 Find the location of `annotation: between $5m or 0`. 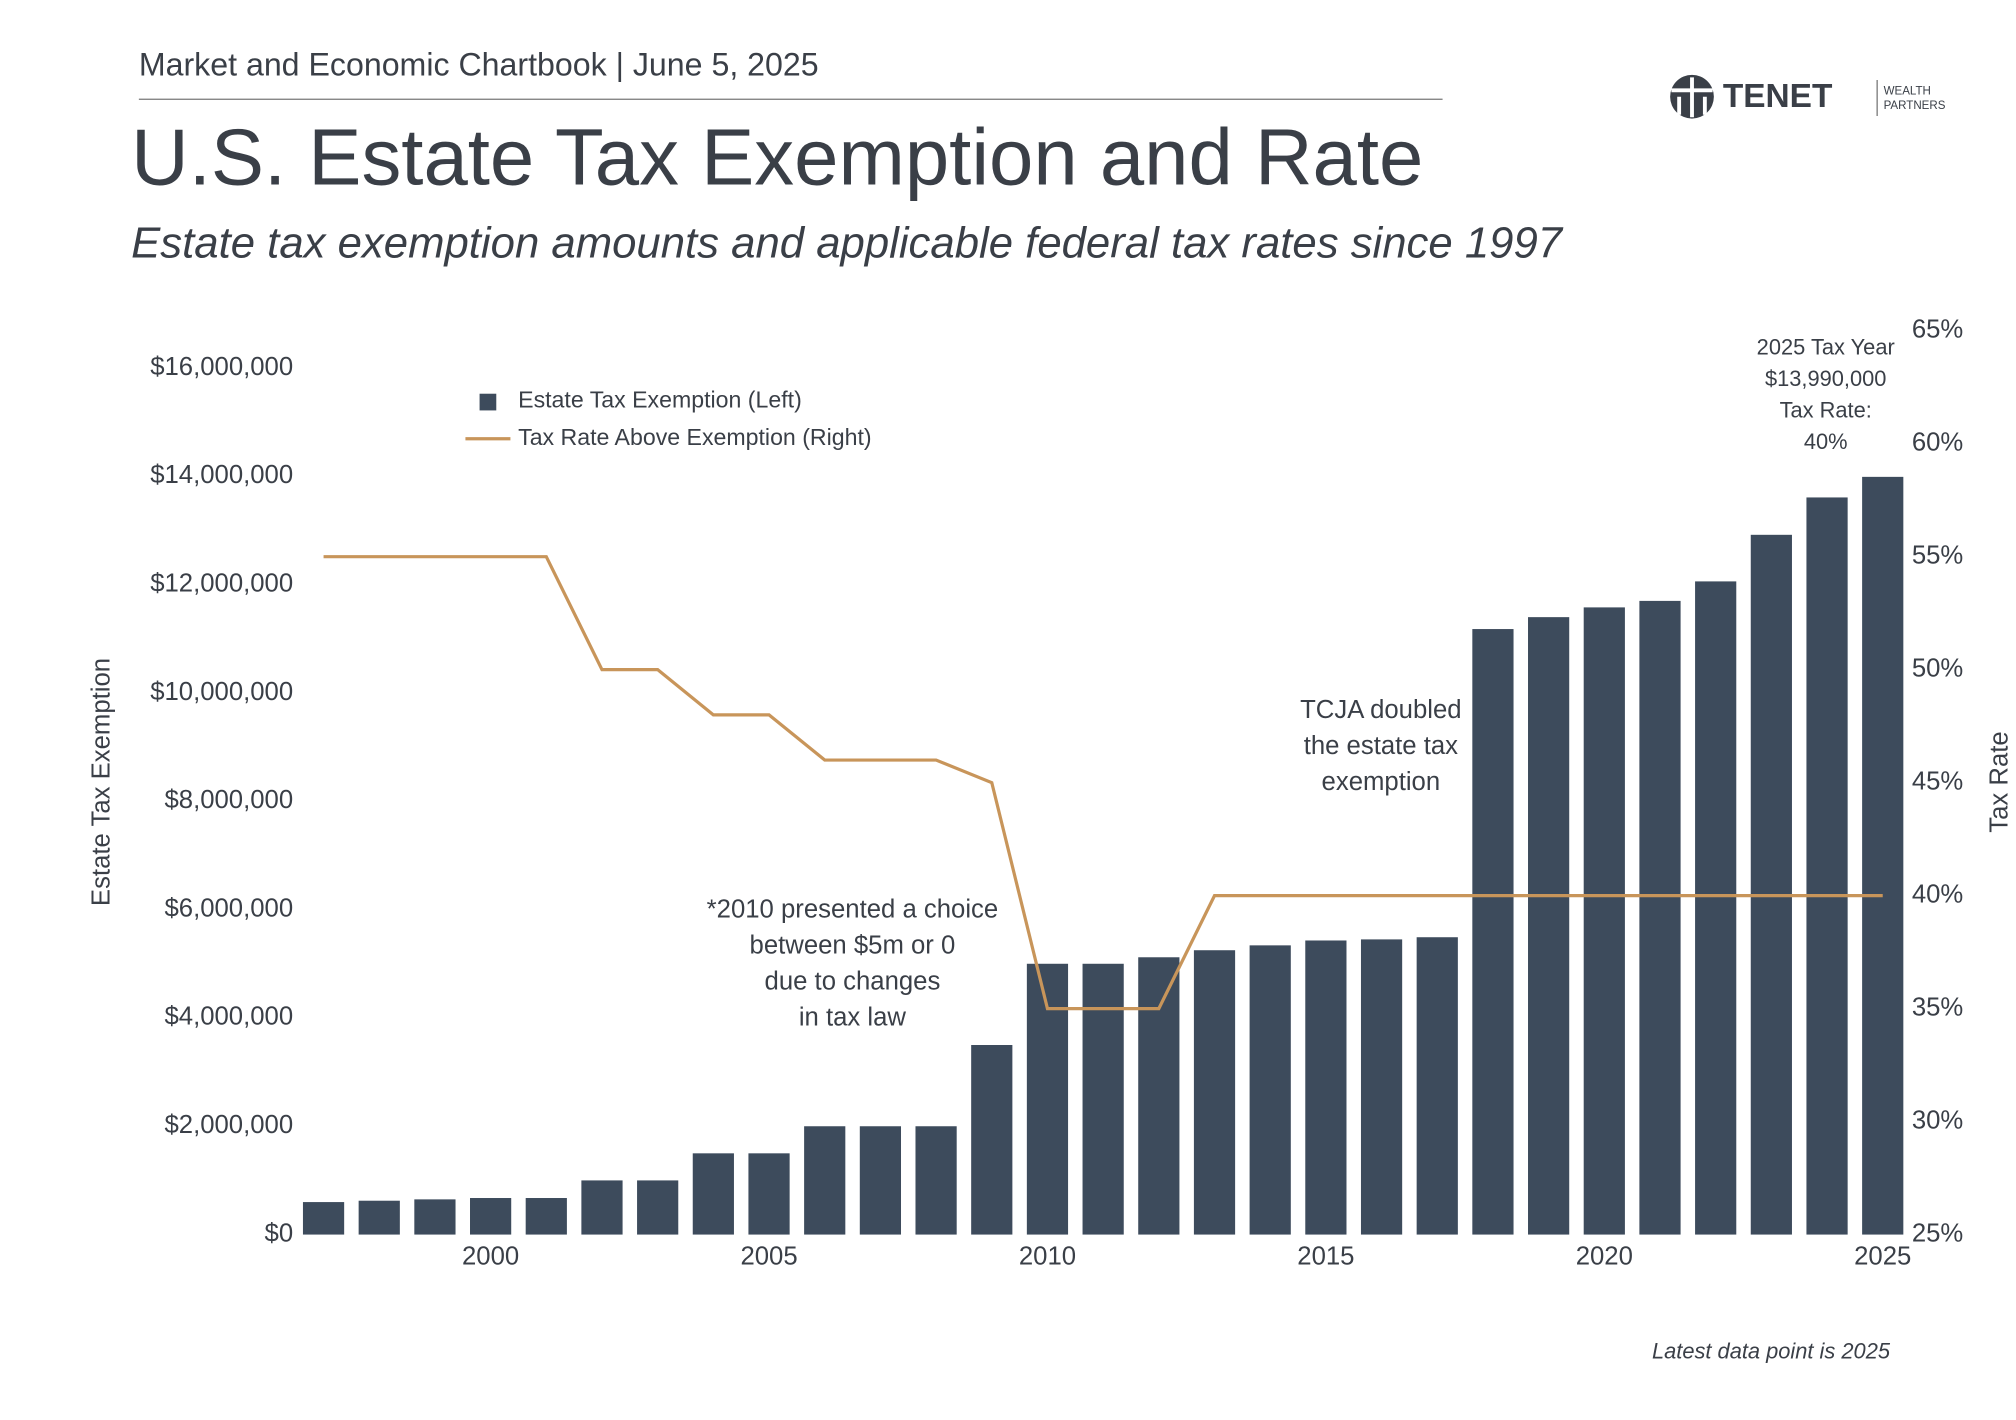

annotation: between $5m or 0 is located at coordinates (853, 945).